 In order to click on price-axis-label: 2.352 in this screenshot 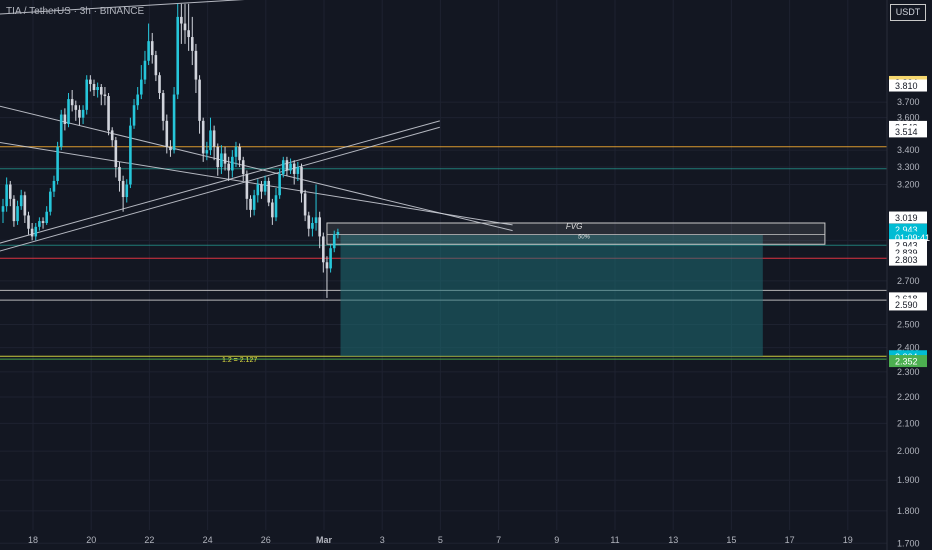, I will do `click(906, 362)`.